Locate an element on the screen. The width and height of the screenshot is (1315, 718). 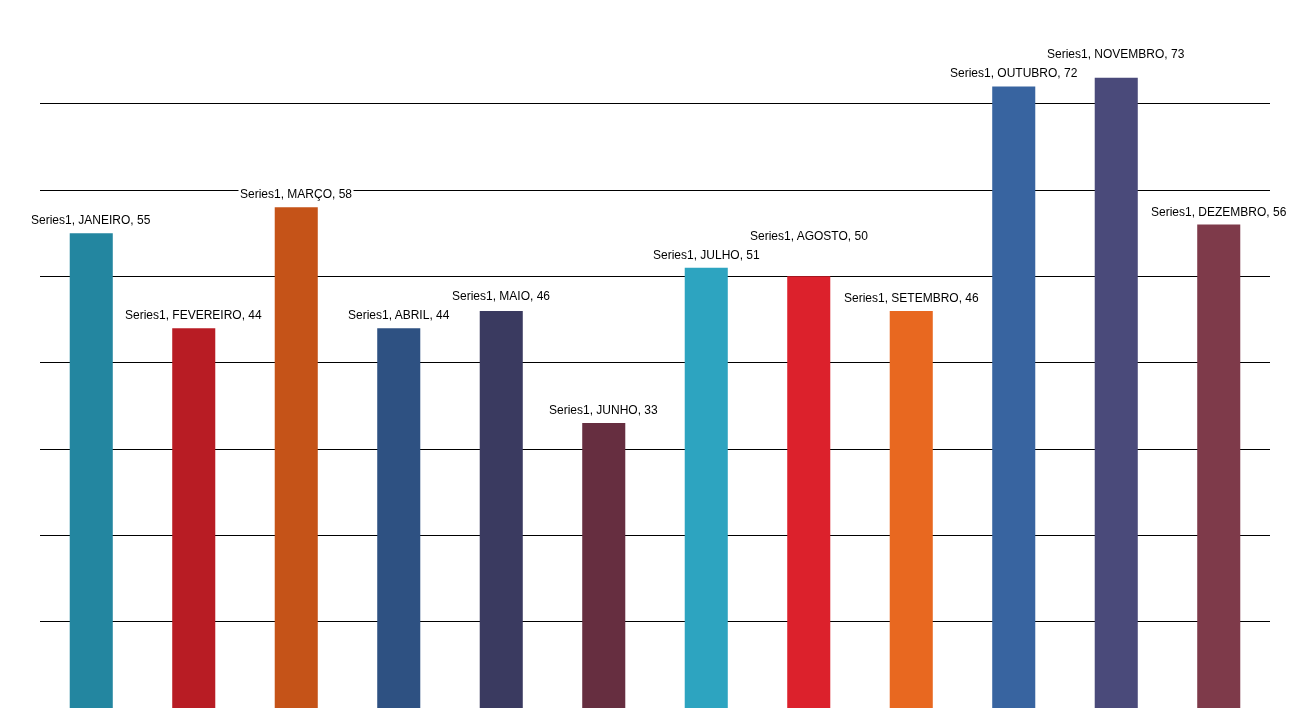
data-label: Series1, NOVEMBRO, 73 is located at coordinates (1116, 54).